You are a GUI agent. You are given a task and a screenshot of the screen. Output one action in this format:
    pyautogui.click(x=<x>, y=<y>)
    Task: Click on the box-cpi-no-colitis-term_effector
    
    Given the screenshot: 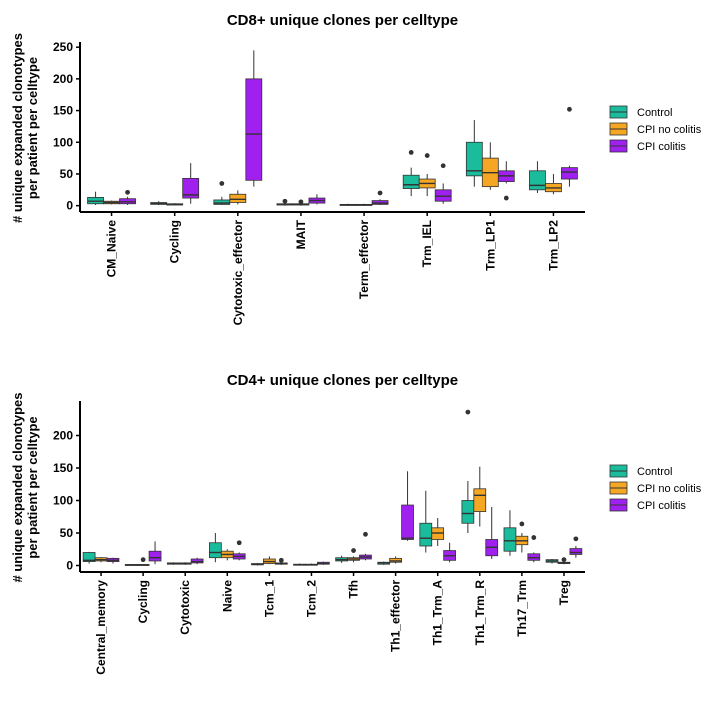 What is the action you would take?
    pyautogui.click(x=364, y=204)
    